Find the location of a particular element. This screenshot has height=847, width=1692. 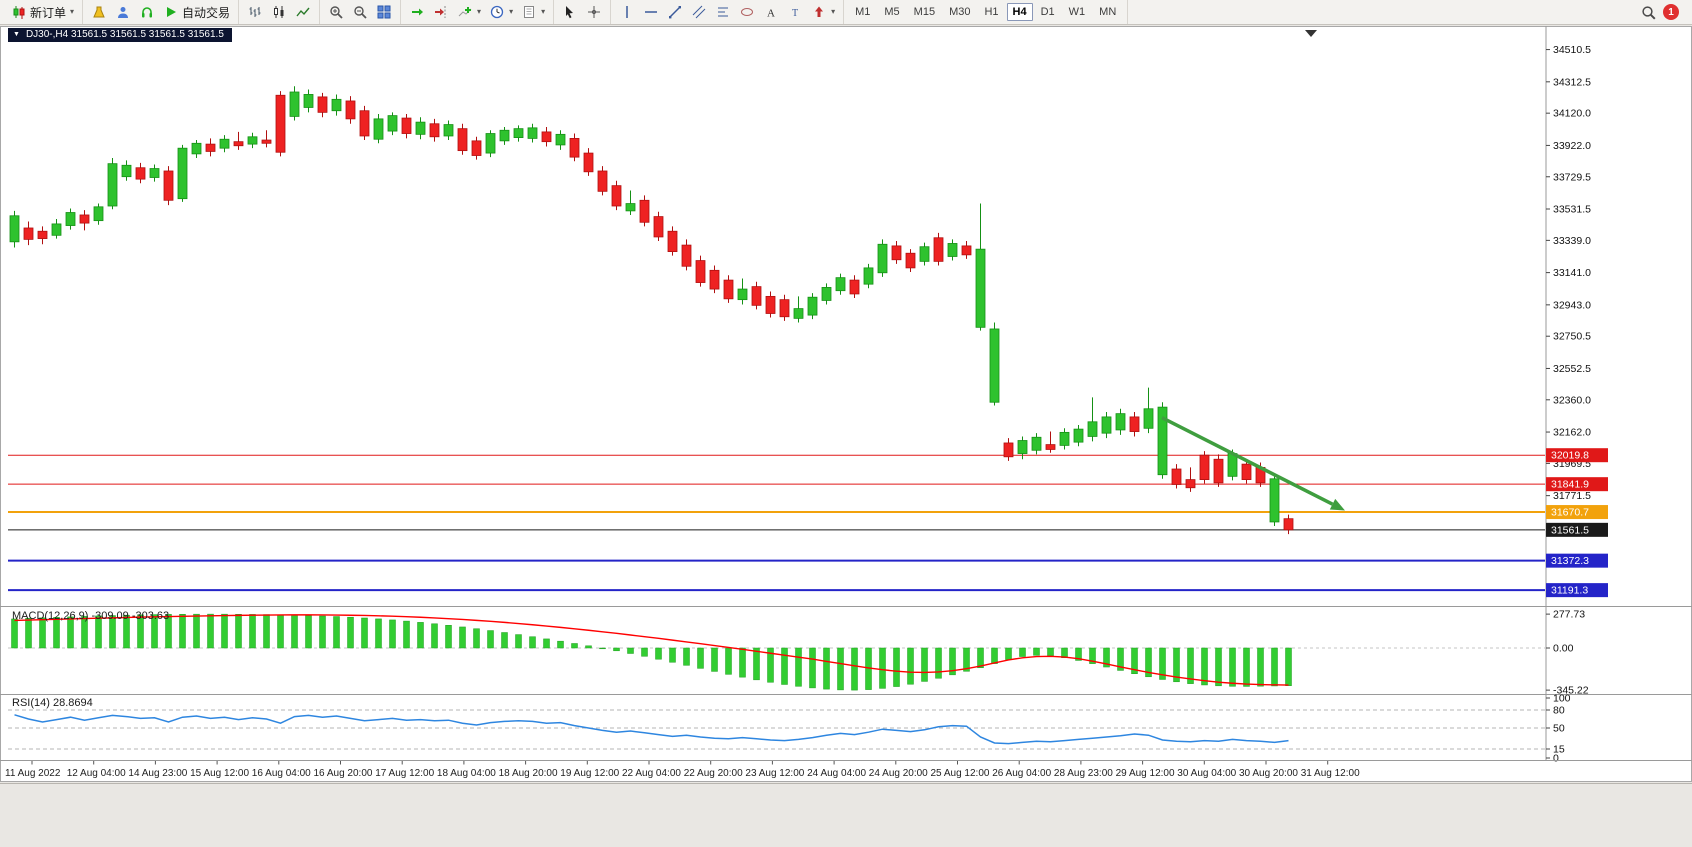

svg-text: 18 Aug 04:00 is located at coordinates (466, 773).